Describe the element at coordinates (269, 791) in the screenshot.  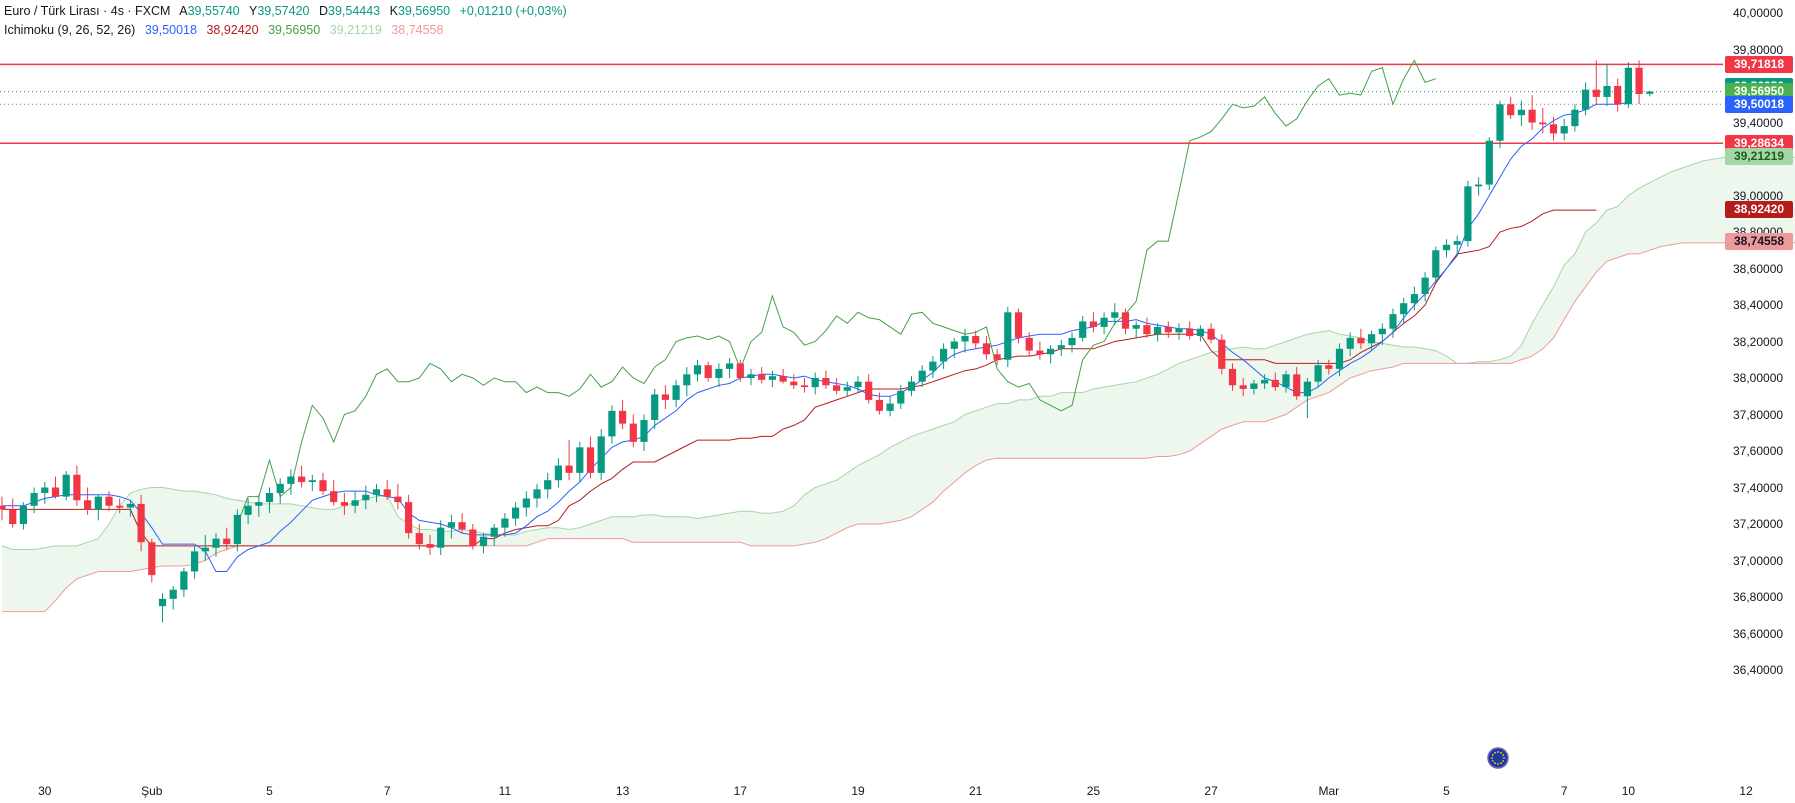
I see `time-tick-label: 5` at that location.